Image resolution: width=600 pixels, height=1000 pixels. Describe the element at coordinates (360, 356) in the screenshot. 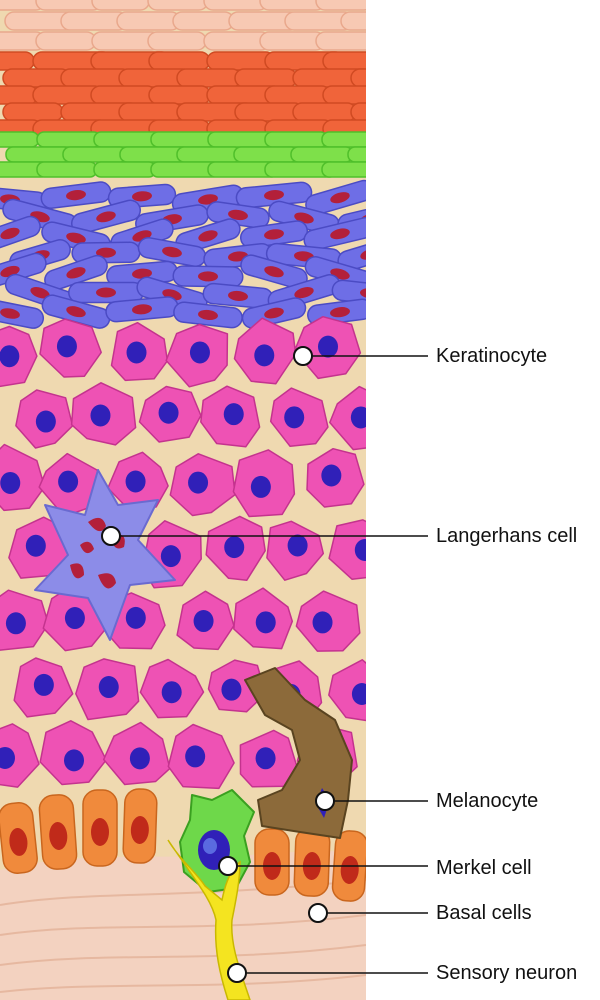

I see `callout-keratinocyte` at that location.